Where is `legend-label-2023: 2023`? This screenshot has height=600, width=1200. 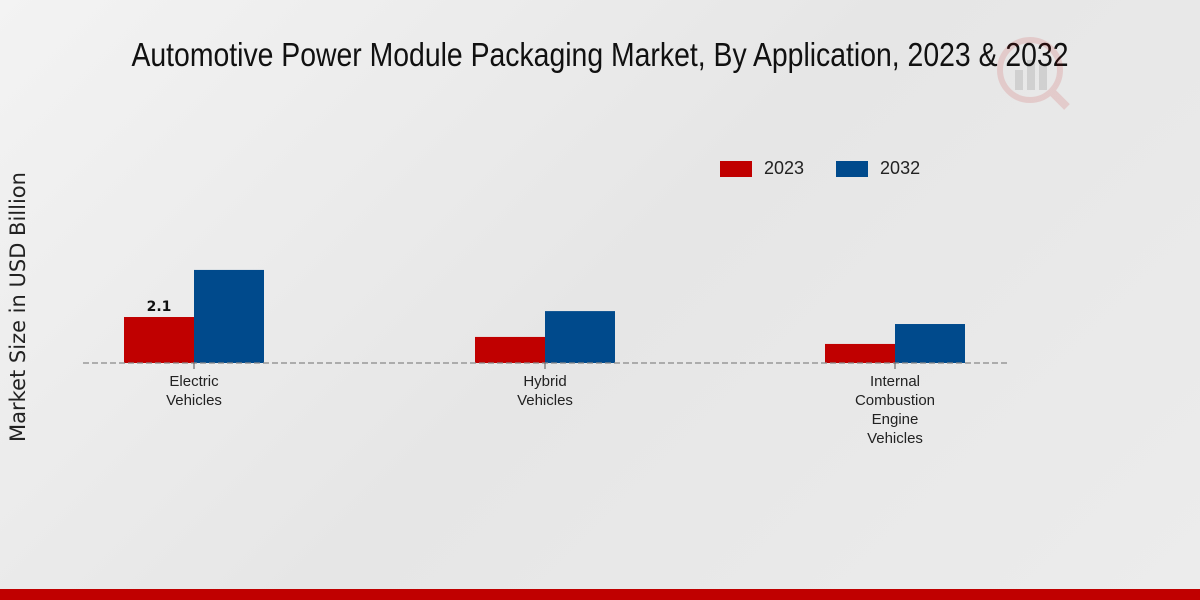
legend-label-2023: 2023 is located at coordinates (784, 168).